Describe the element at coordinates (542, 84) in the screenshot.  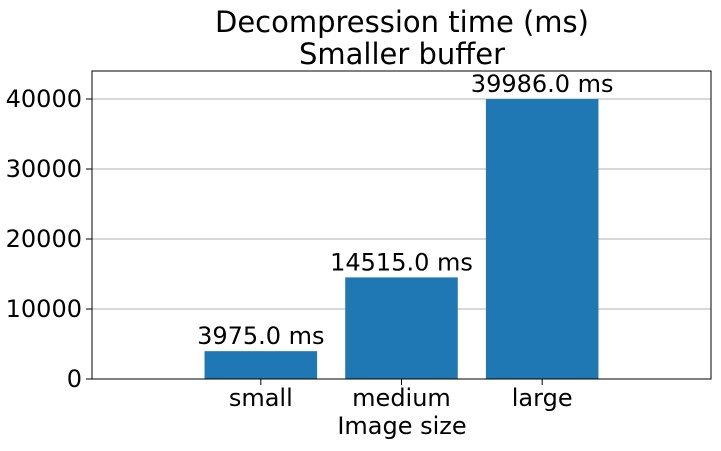
I see `bar-value-label: 39986.0 ms` at that location.